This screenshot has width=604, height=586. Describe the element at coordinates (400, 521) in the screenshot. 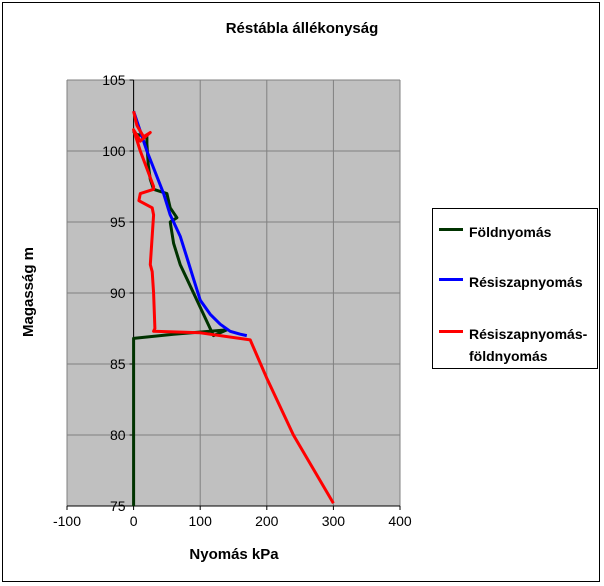

I see `x-tick-label: 400` at that location.